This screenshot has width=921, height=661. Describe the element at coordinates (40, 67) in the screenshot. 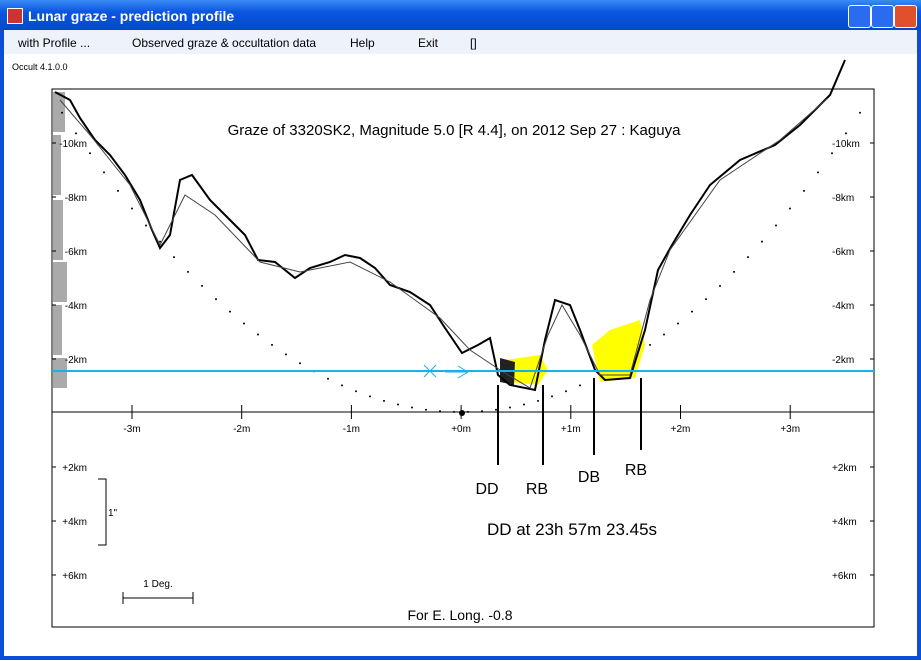

I see `version-label: Occult 4.1.0.0` at that location.